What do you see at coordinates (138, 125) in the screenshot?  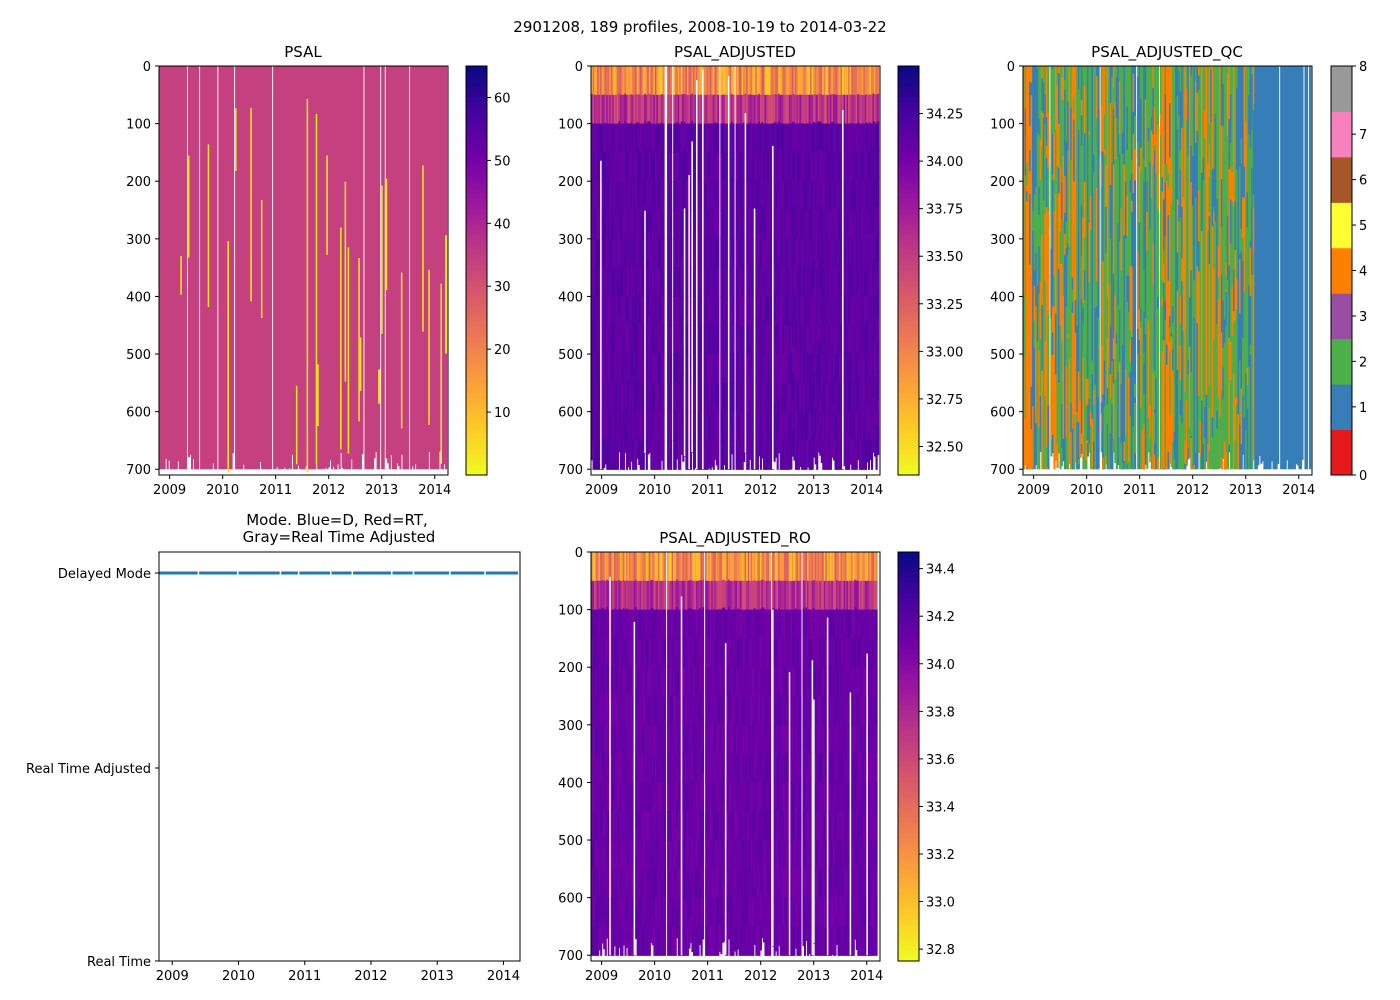 I see `y-tick-label: 100` at bounding box center [138, 125].